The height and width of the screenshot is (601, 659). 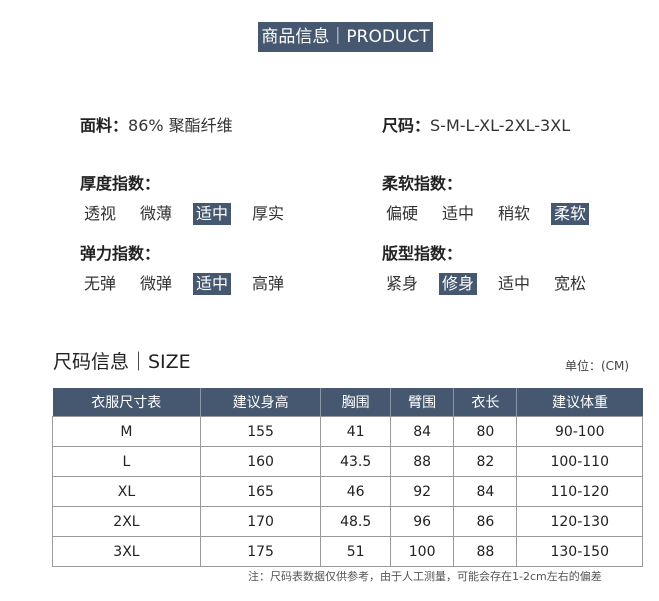 What do you see at coordinates (579, 431) in the screenshot?
I see `table-cell: 90-100` at bounding box center [579, 431].